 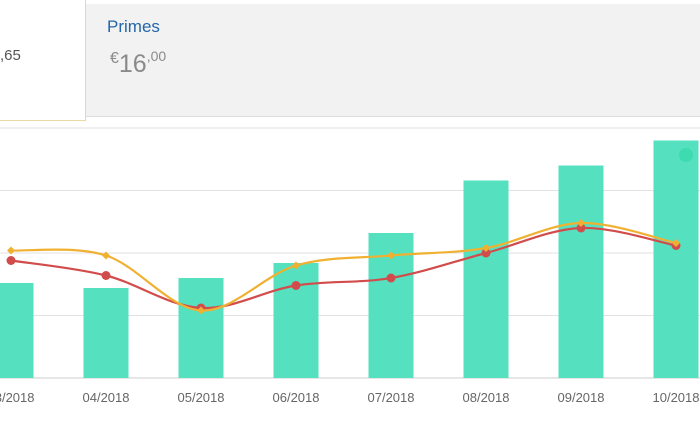 What do you see at coordinates (11, 260) in the screenshot?
I see `line-point-0-03/2018` at bounding box center [11, 260].